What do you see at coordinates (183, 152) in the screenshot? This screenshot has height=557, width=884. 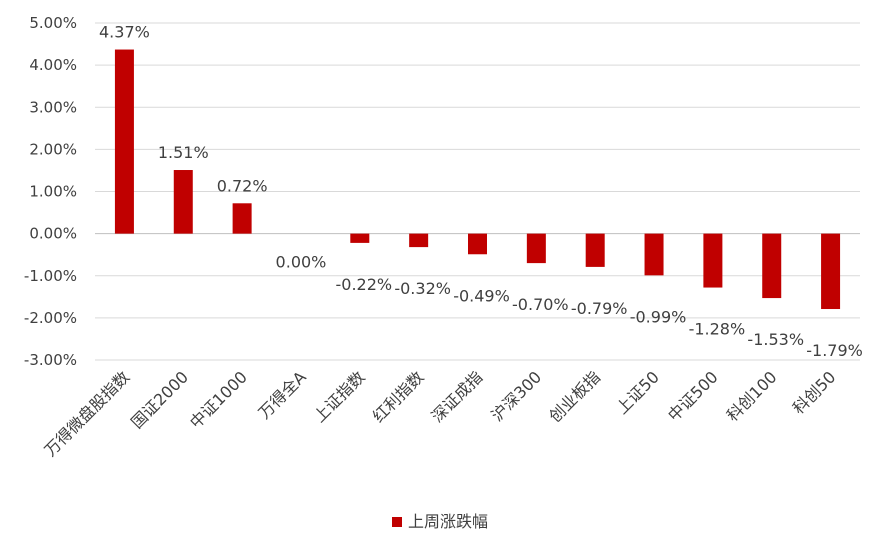 I see `data-label: 1.51%` at bounding box center [183, 152].